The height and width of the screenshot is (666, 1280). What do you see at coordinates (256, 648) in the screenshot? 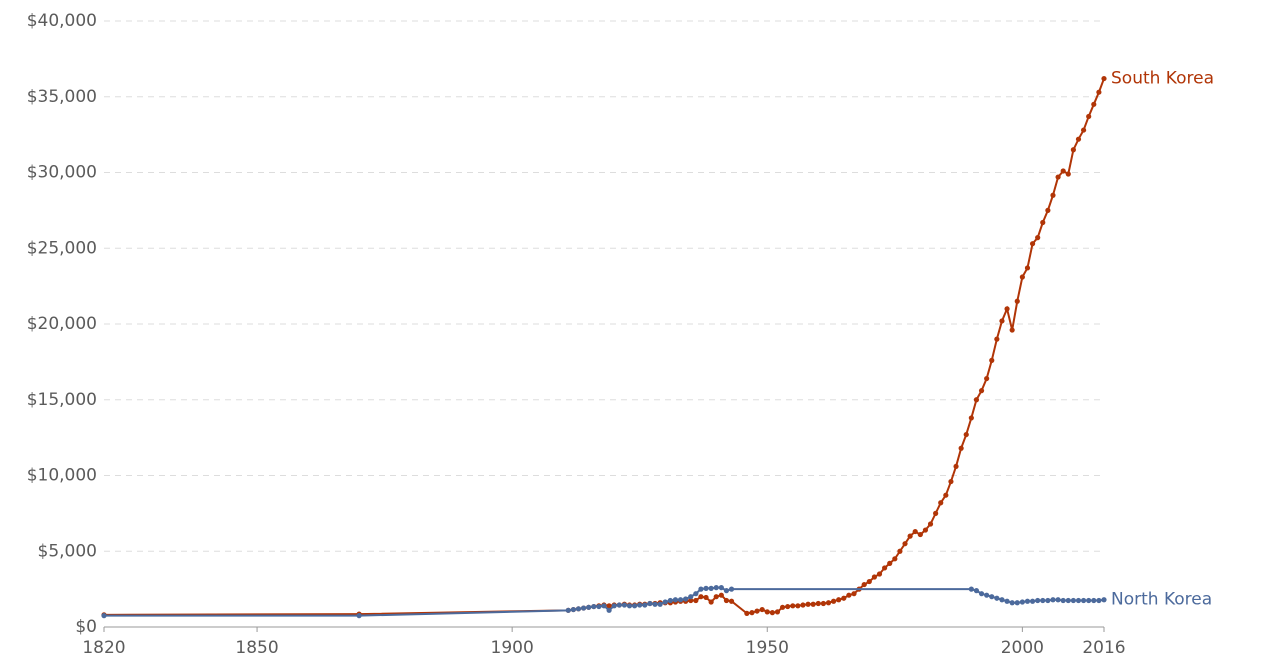
I see `x-tick-label: 1850` at bounding box center [256, 648].